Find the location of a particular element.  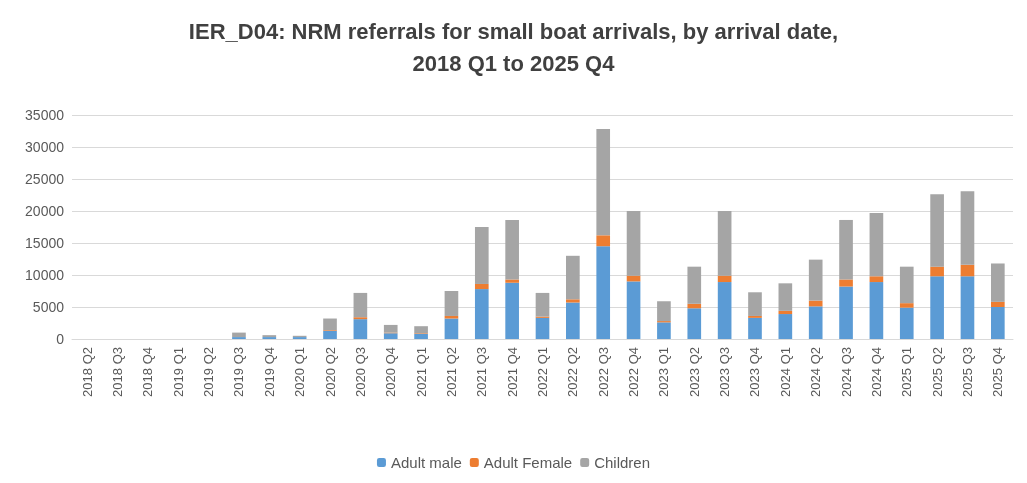

x-tick-label: 2023 Q3 is located at coordinates (725, 372).